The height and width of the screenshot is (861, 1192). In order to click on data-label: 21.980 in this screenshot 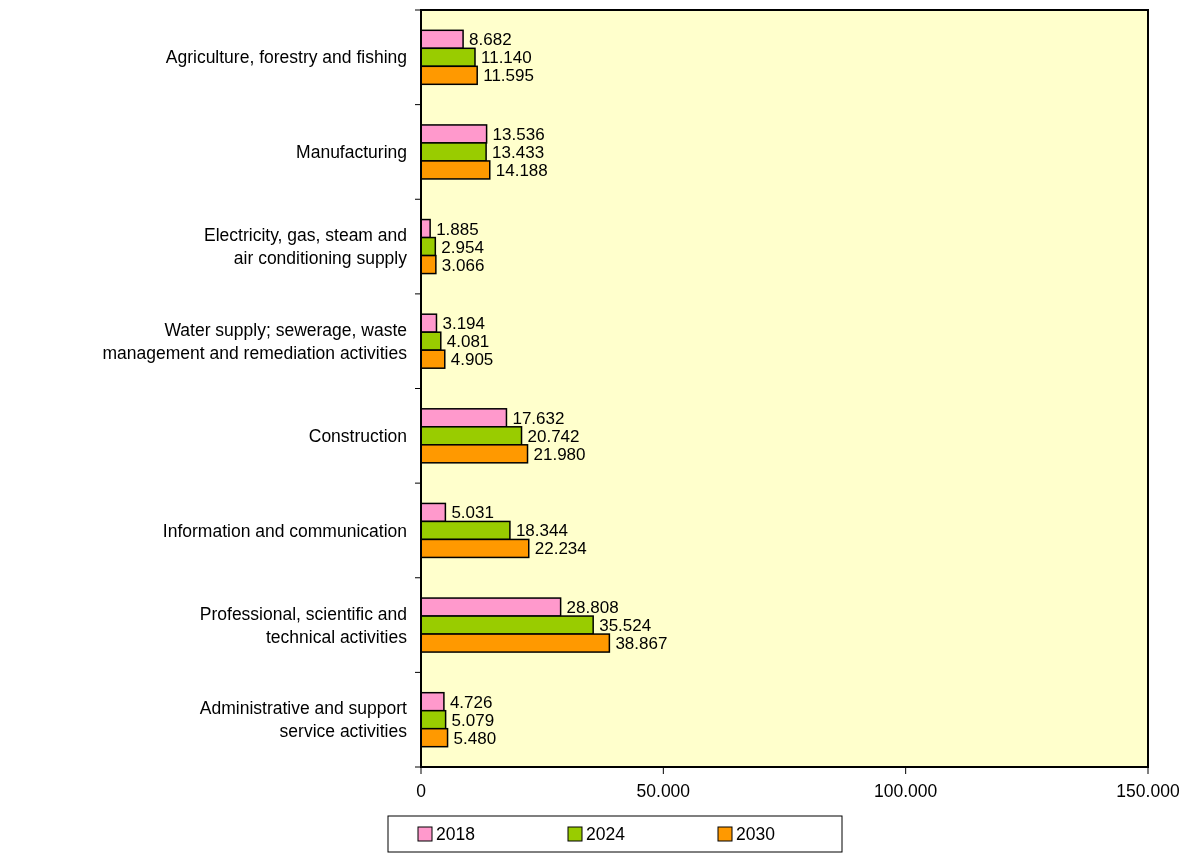, I will do `click(559, 454)`.